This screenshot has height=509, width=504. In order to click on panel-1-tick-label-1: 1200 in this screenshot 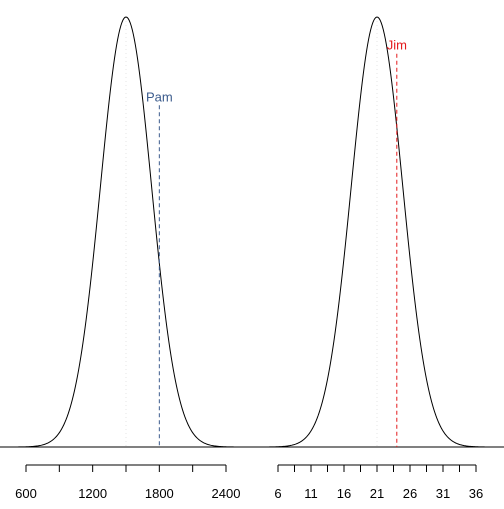, I will do `click(92, 493)`.